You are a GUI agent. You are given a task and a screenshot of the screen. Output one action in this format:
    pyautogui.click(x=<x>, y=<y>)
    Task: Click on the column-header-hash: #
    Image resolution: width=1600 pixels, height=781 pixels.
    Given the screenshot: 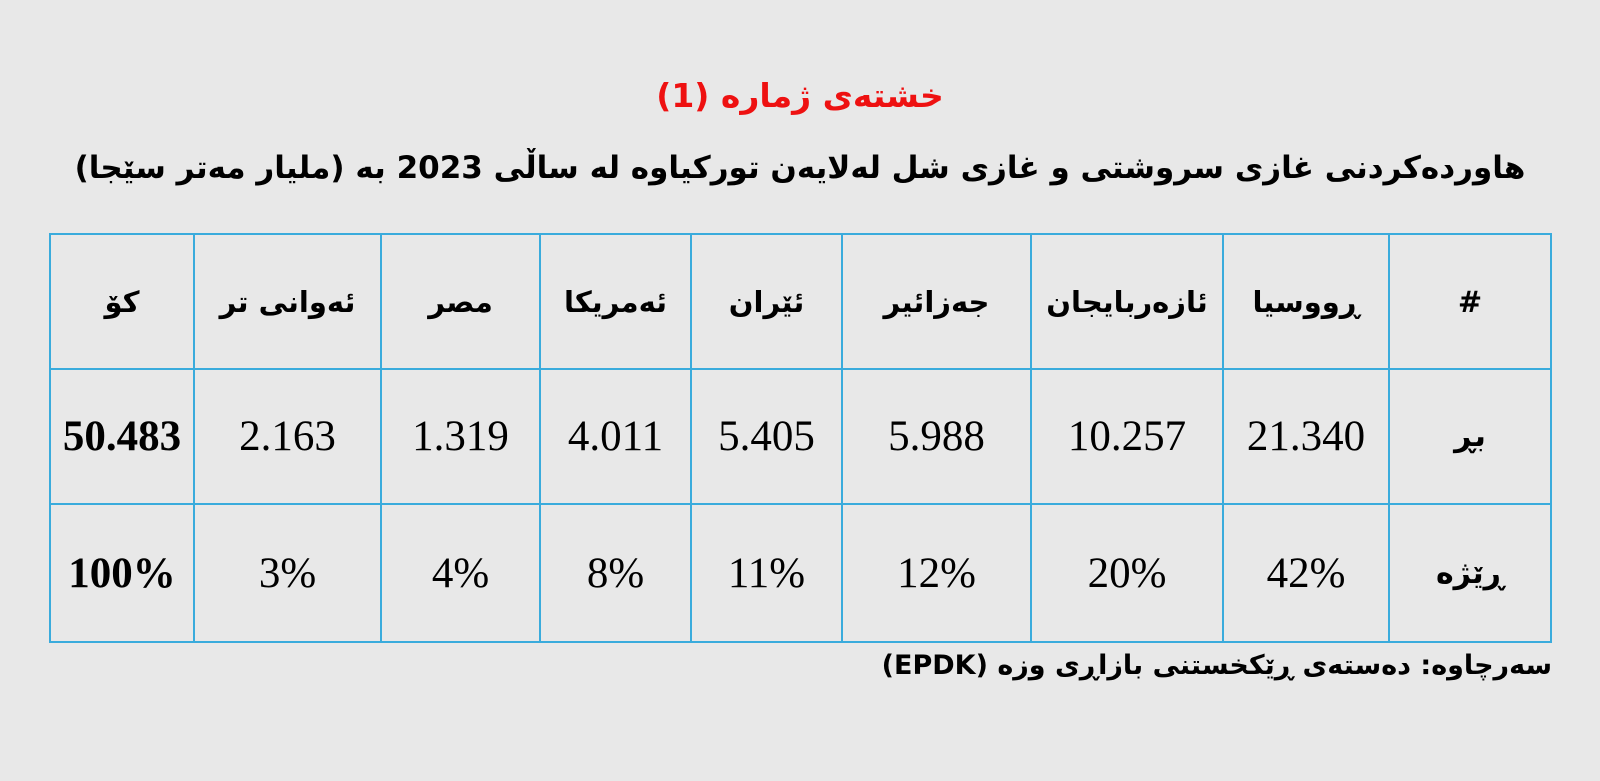 What is the action you would take?
    pyautogui.click(x=1470, y=301)
    